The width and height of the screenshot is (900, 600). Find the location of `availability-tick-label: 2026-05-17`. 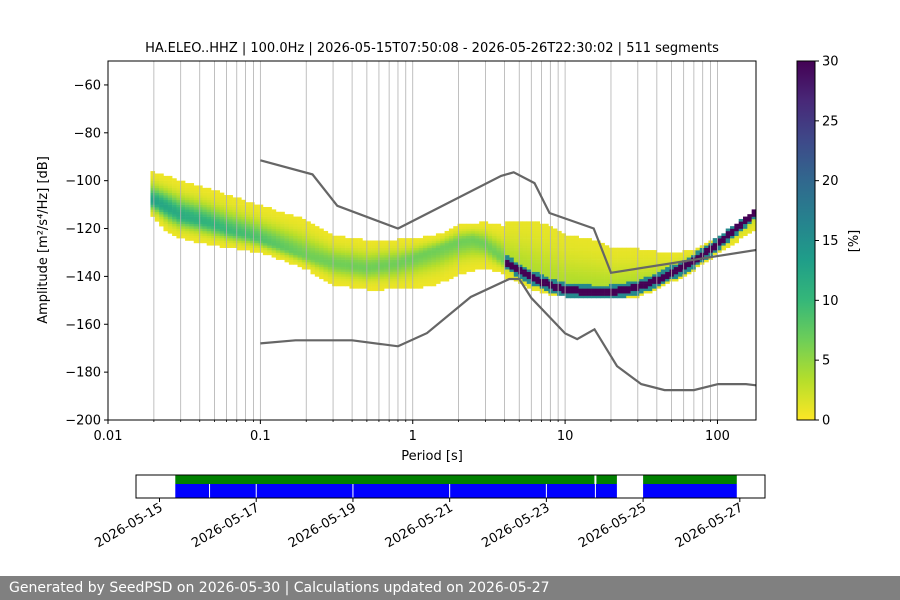

availability-tick-label: 2026-05-17 is located at coordinates (225, 525).